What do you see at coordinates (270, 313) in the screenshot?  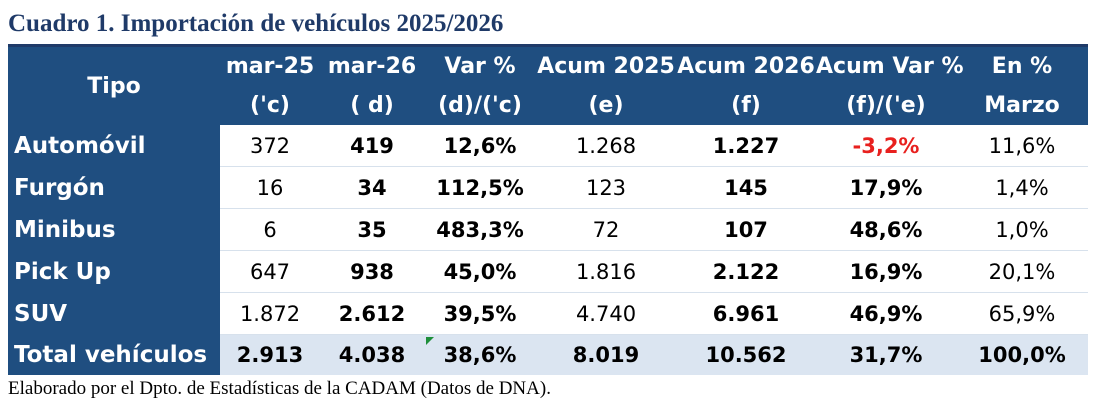 I see `cell-mar25: 1.872` at bounding box center [270, 313].